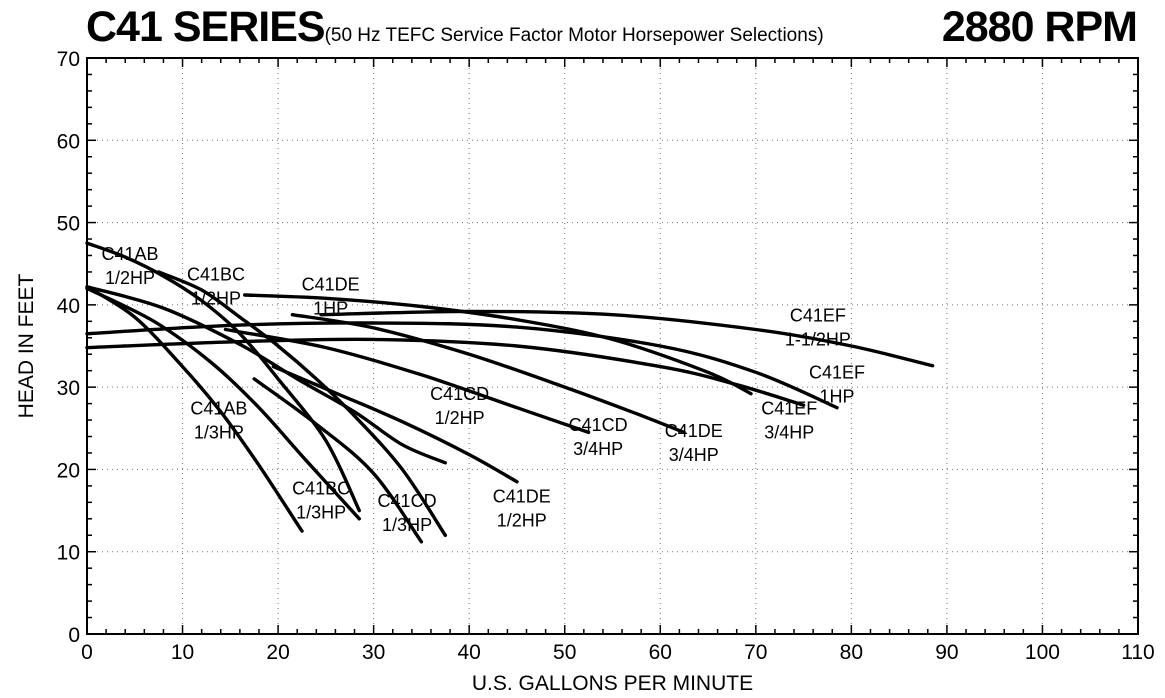 Image resolution: width=1165 pixels, height=698 pixels. I want to click on curve-c41de-1hp, so click(498, 344).